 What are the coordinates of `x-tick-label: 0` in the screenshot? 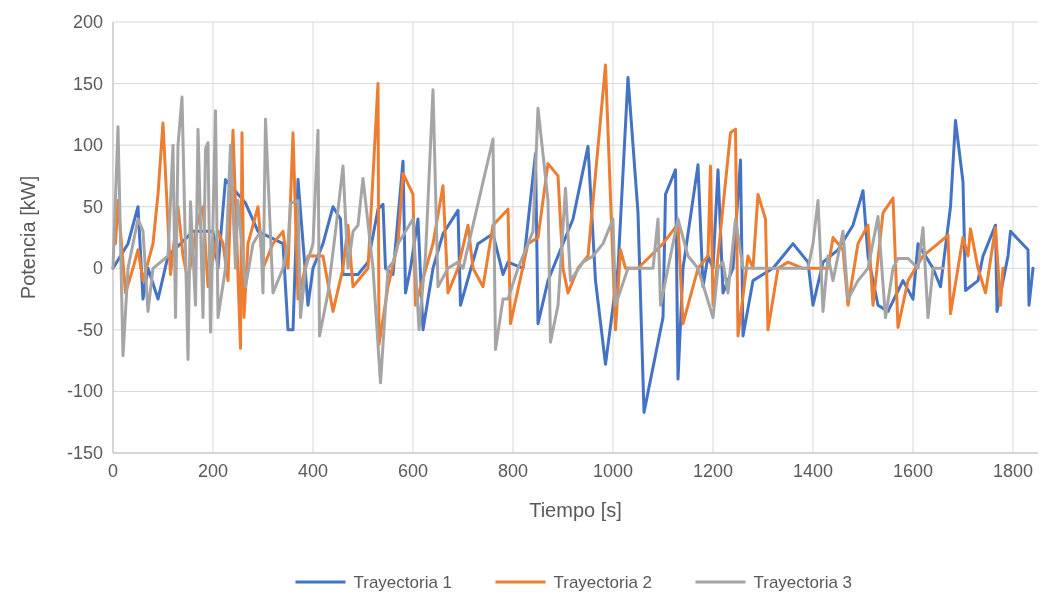 It's located at (113, 471).